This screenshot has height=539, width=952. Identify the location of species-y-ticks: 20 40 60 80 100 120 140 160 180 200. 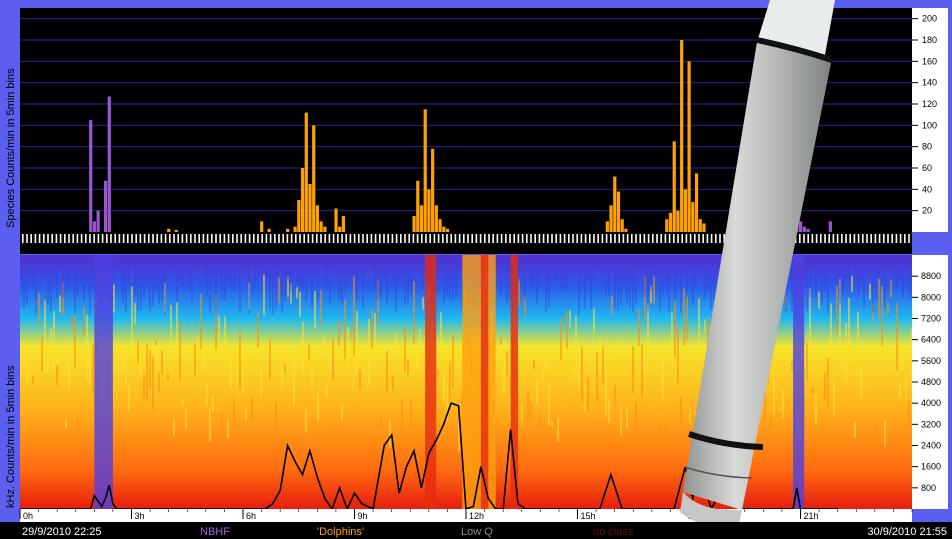
(924, 115).